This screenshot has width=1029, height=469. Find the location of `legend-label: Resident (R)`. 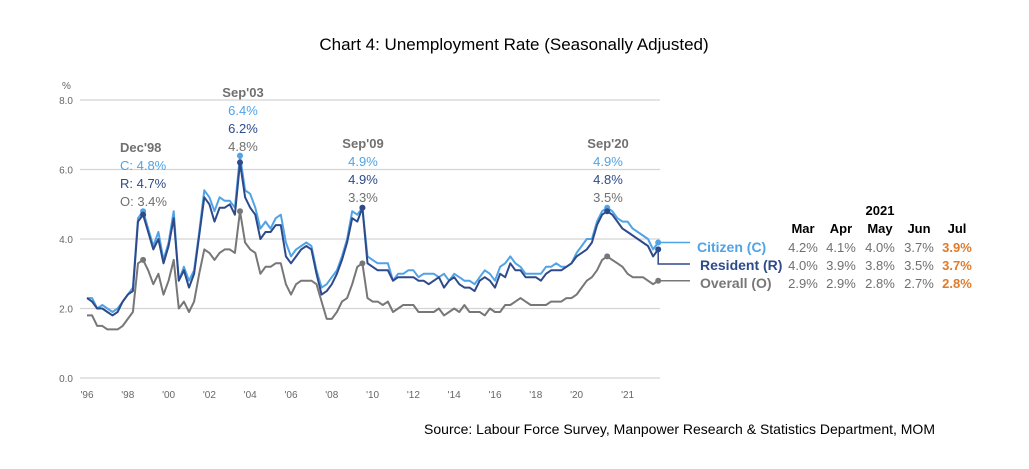

legend-label: Resident (R) is located at coordinates (741, 265).